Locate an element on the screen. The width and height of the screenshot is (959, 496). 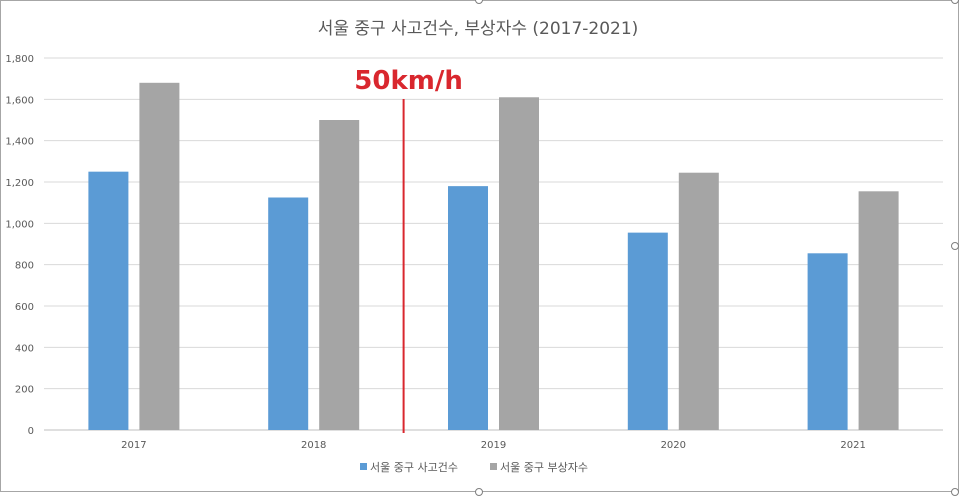
legend-label: 서울 중구 사고건수 is located at coordinates (414, 467).